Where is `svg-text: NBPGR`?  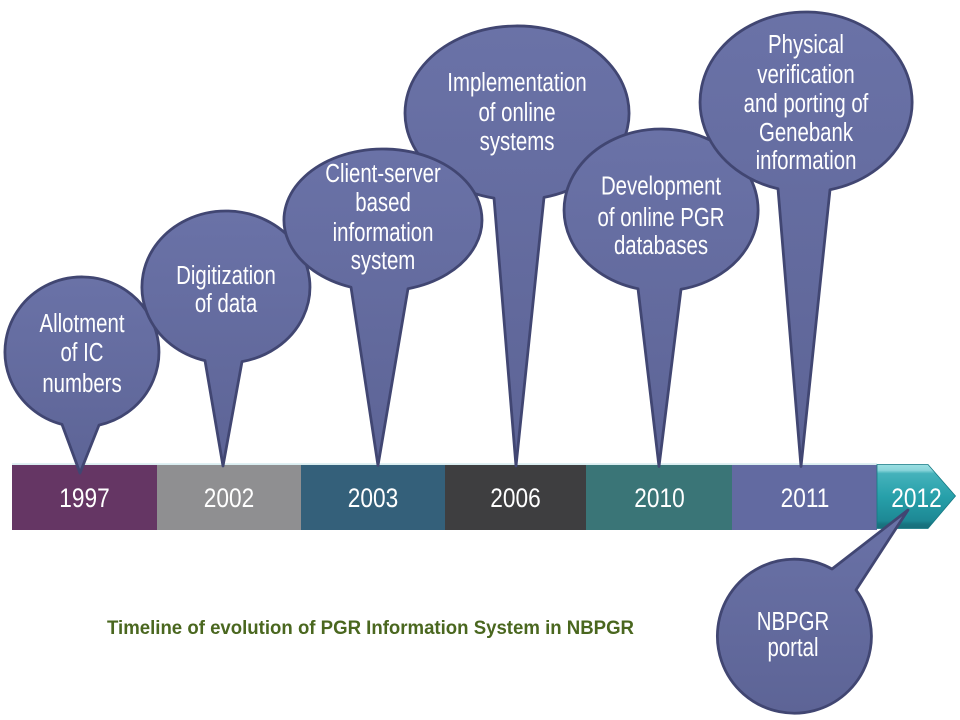
svg-text: NBPGR is located at coordinates (793, 621).